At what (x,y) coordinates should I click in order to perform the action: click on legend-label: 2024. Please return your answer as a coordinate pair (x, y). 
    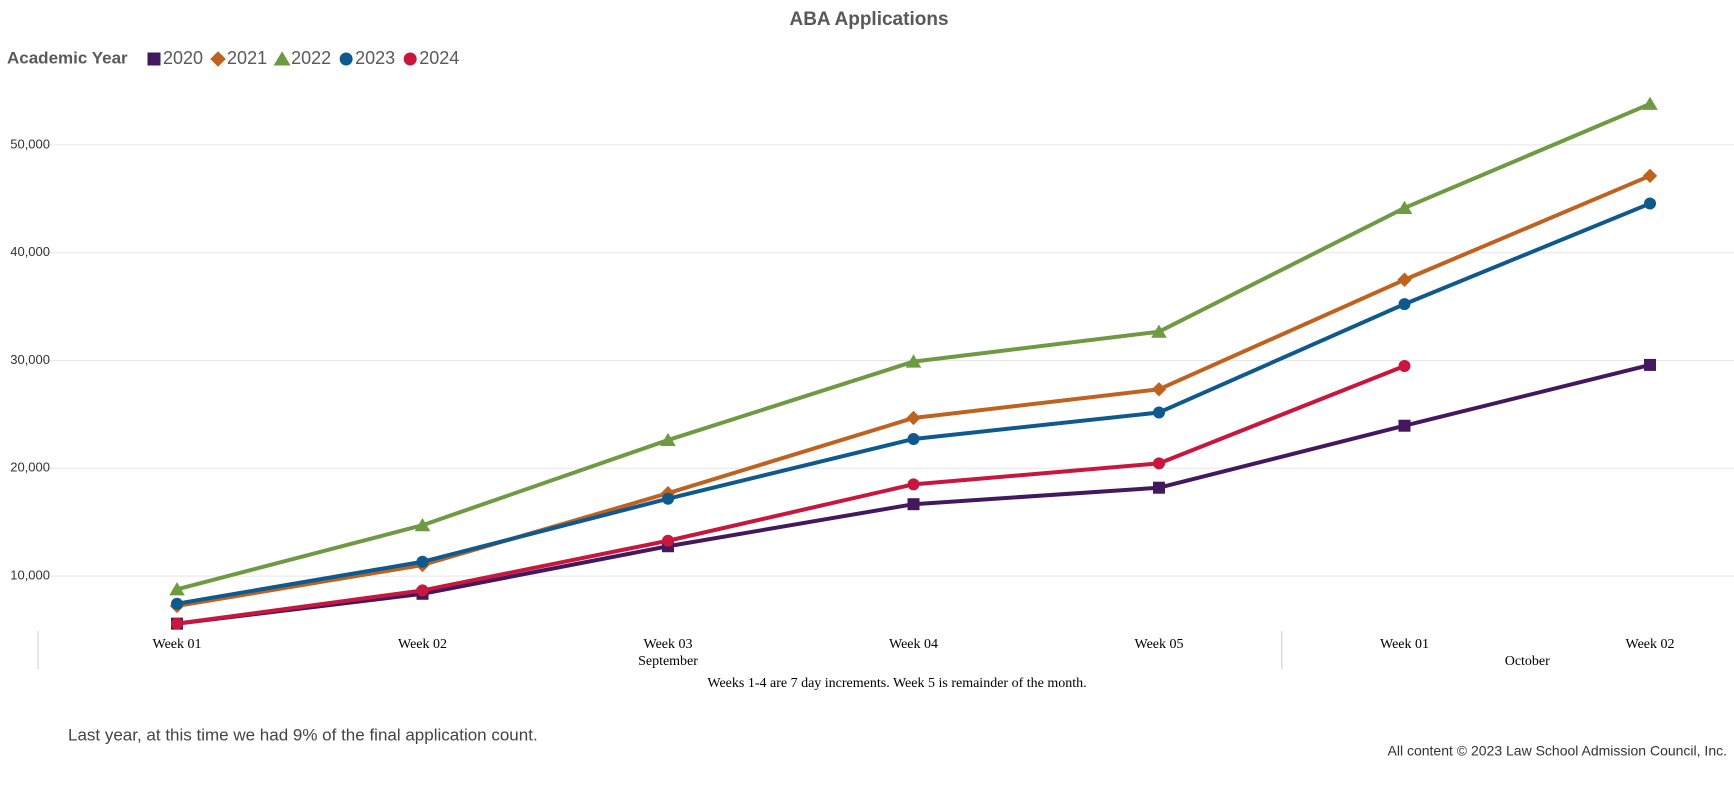
    Looking at the image, I should click on (439, 58).